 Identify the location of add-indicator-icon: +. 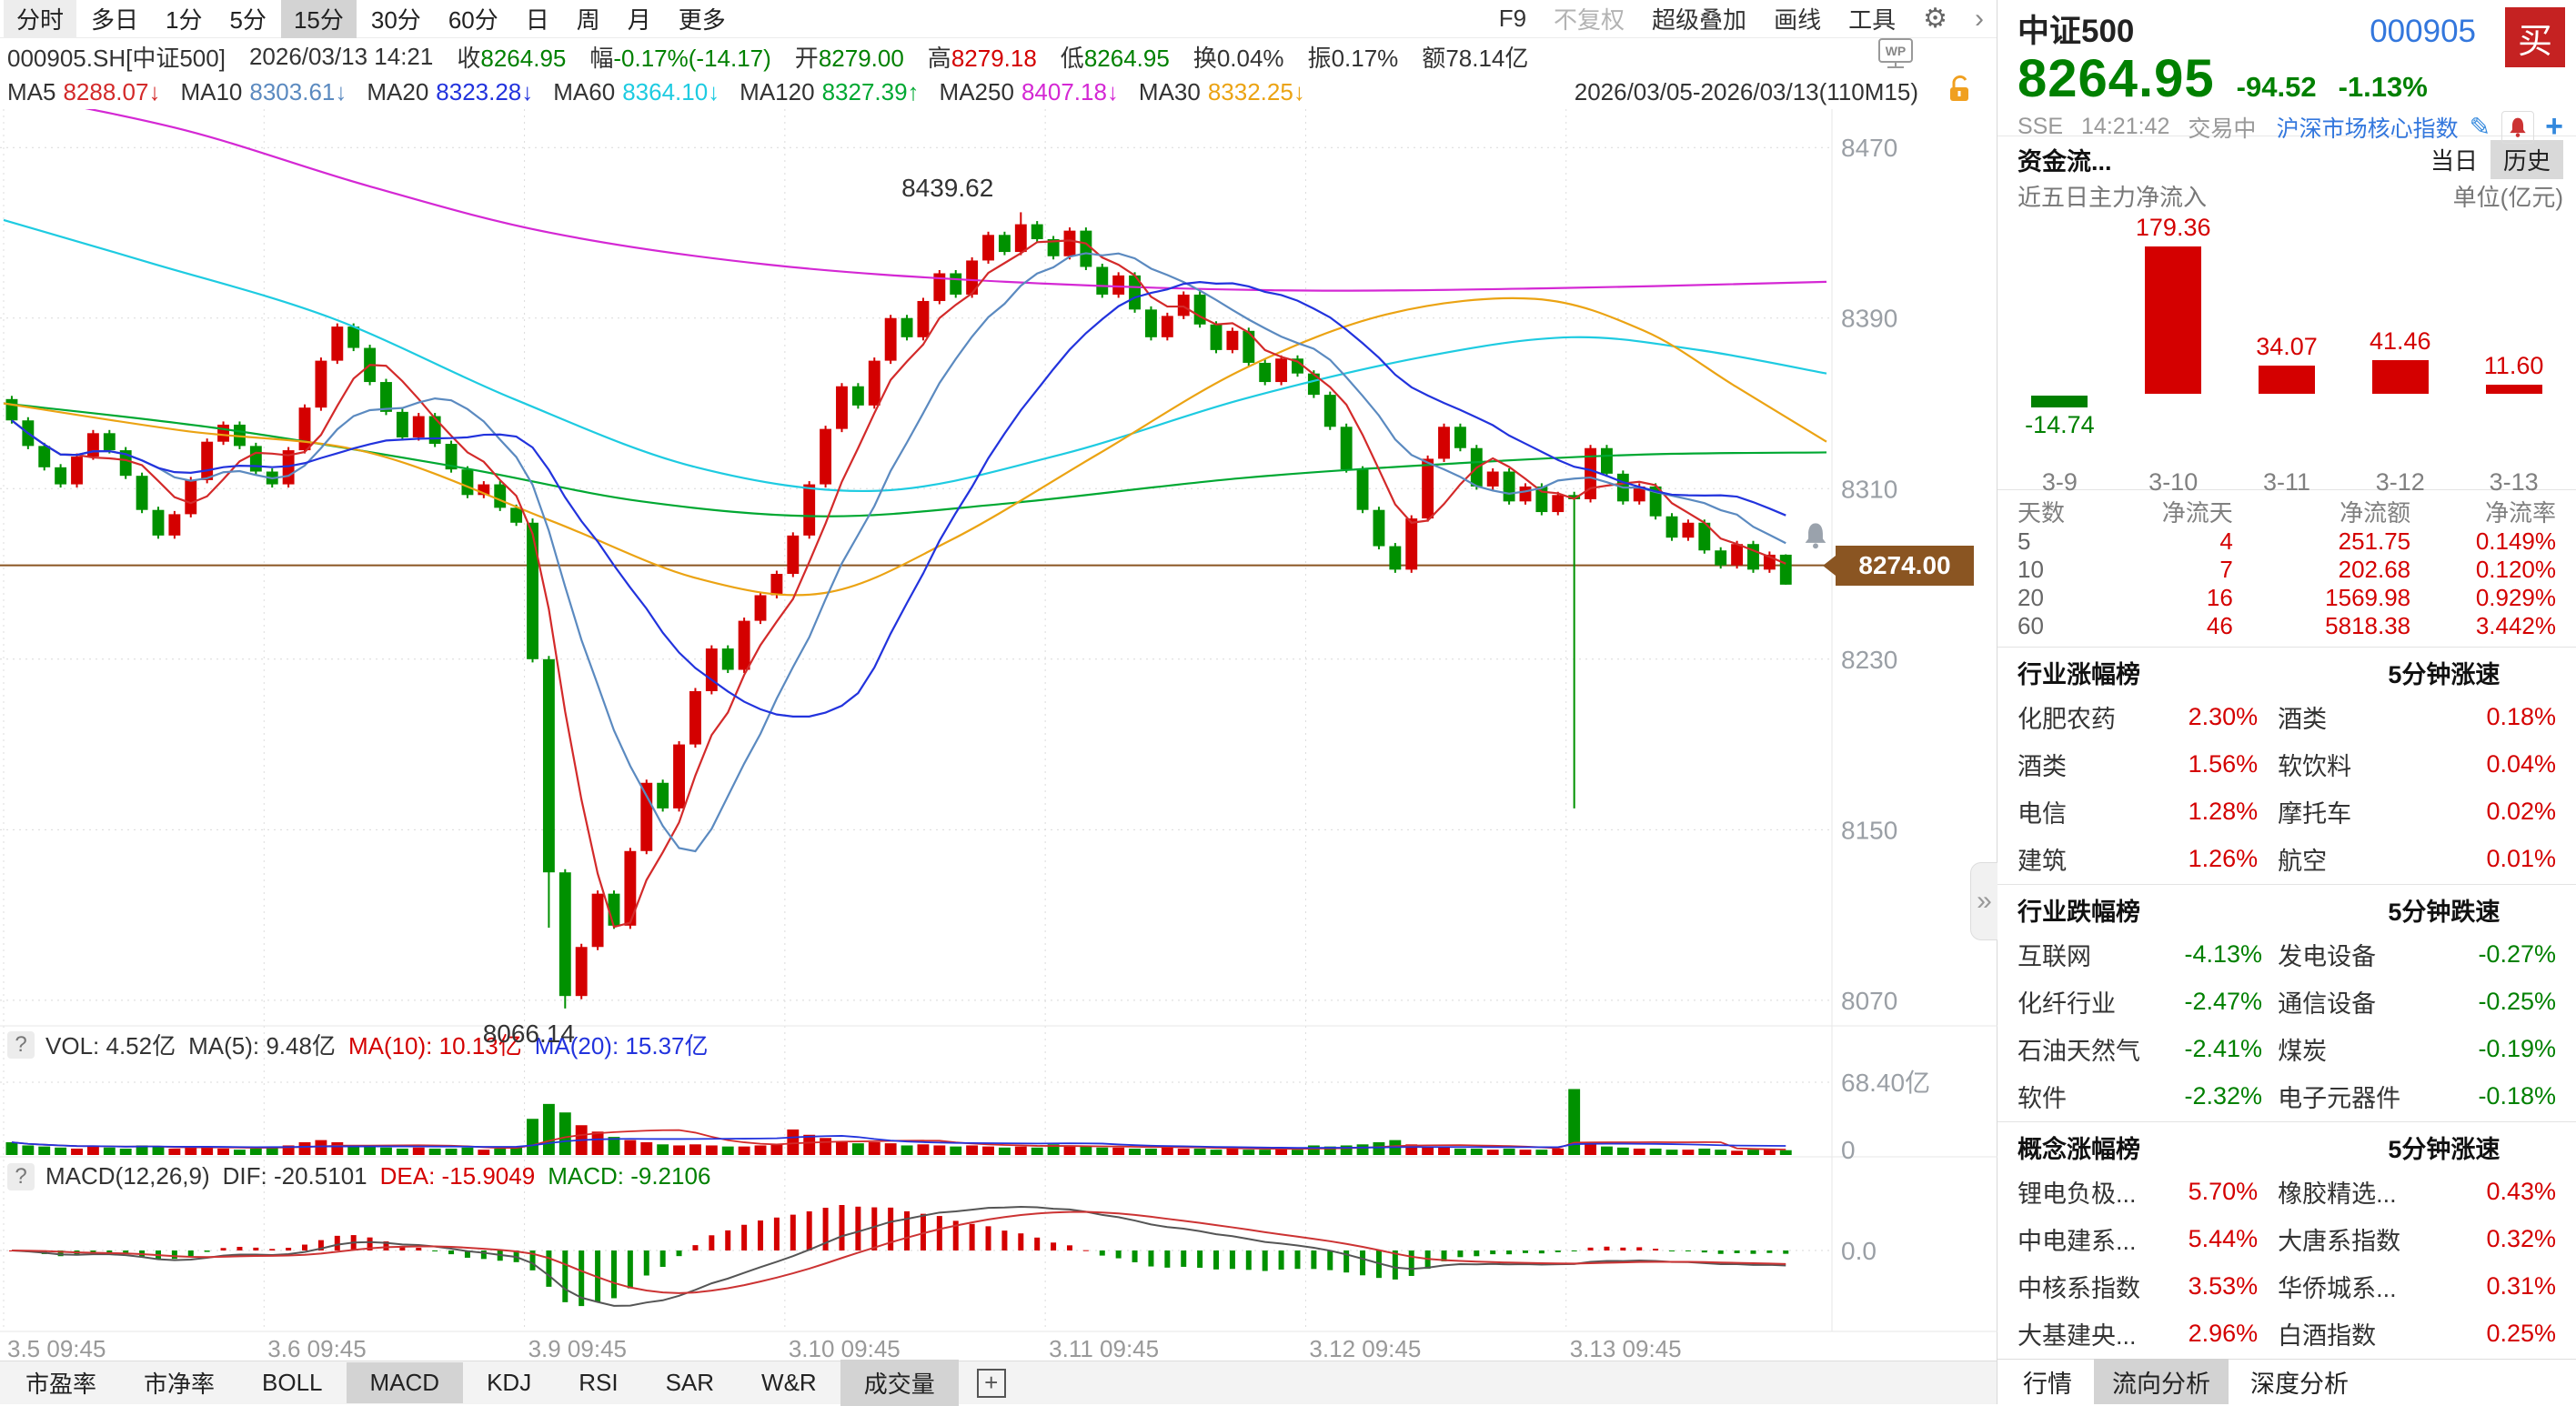
(991, 1383).